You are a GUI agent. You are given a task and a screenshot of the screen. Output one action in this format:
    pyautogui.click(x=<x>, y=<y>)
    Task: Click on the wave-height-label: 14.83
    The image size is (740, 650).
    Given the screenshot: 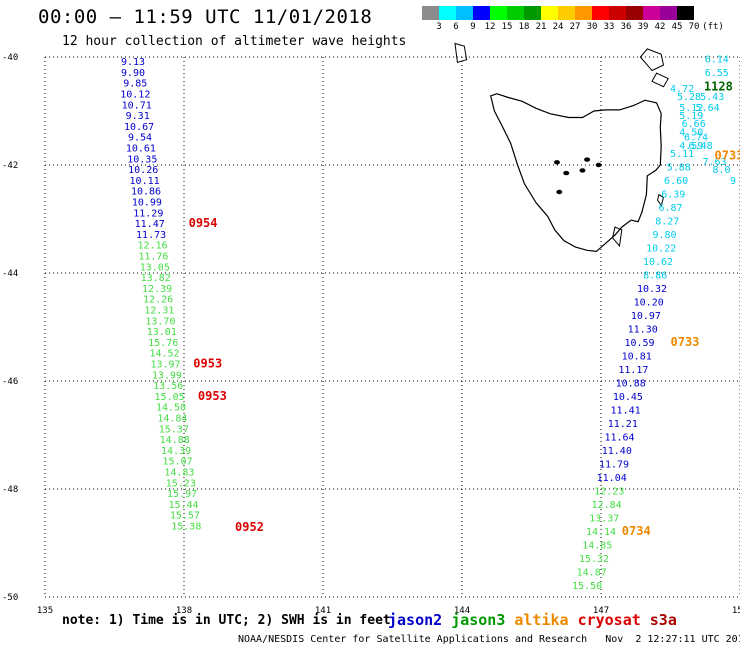 What is the action you would take?
    pyautogui.click(x=179, y=473)
    